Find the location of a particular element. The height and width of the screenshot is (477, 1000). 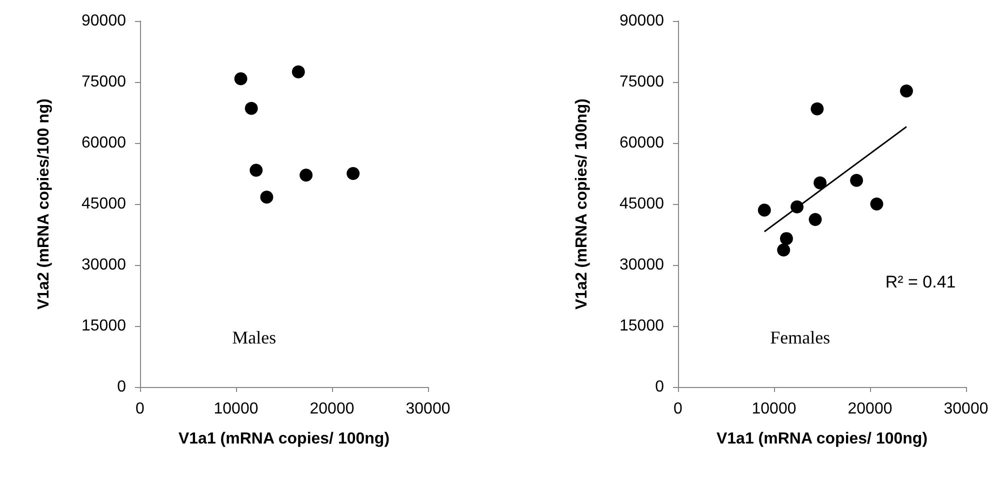

annotation: Males is located at coordinates (254, 337).